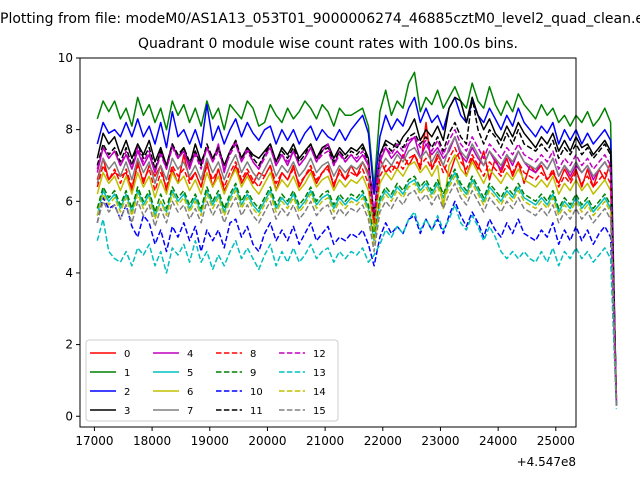 The width and height of the screenshot is (640, 480). Describe the element at coordinates (212, 380) in the screenshot. I see `legend-box` at that location.